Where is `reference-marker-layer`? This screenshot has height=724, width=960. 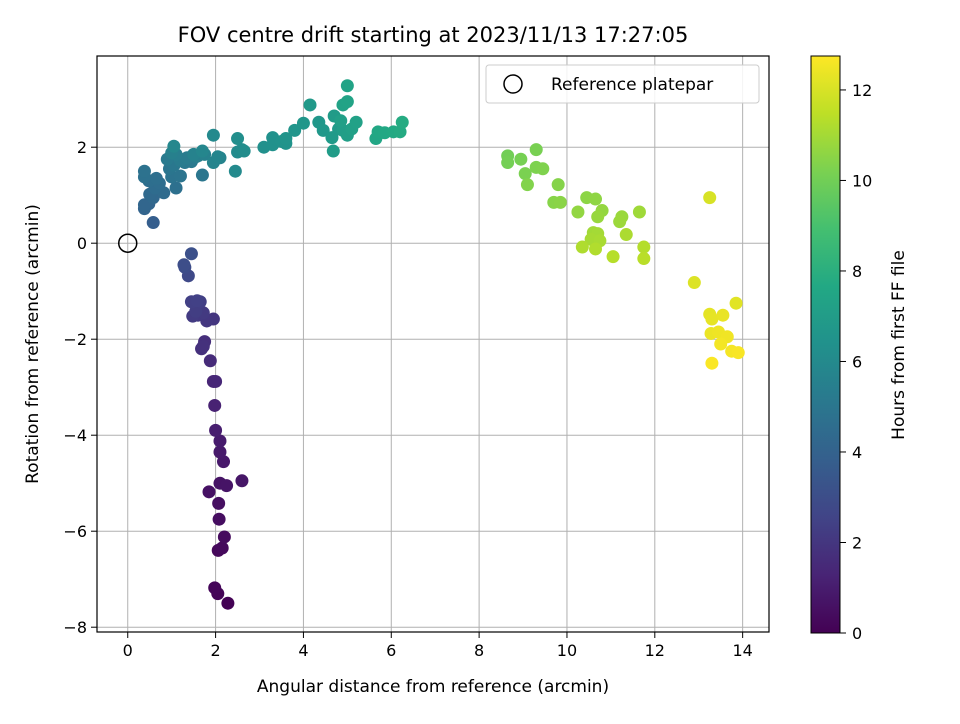 reference-marker-layer is located at coordinates (127, 243).